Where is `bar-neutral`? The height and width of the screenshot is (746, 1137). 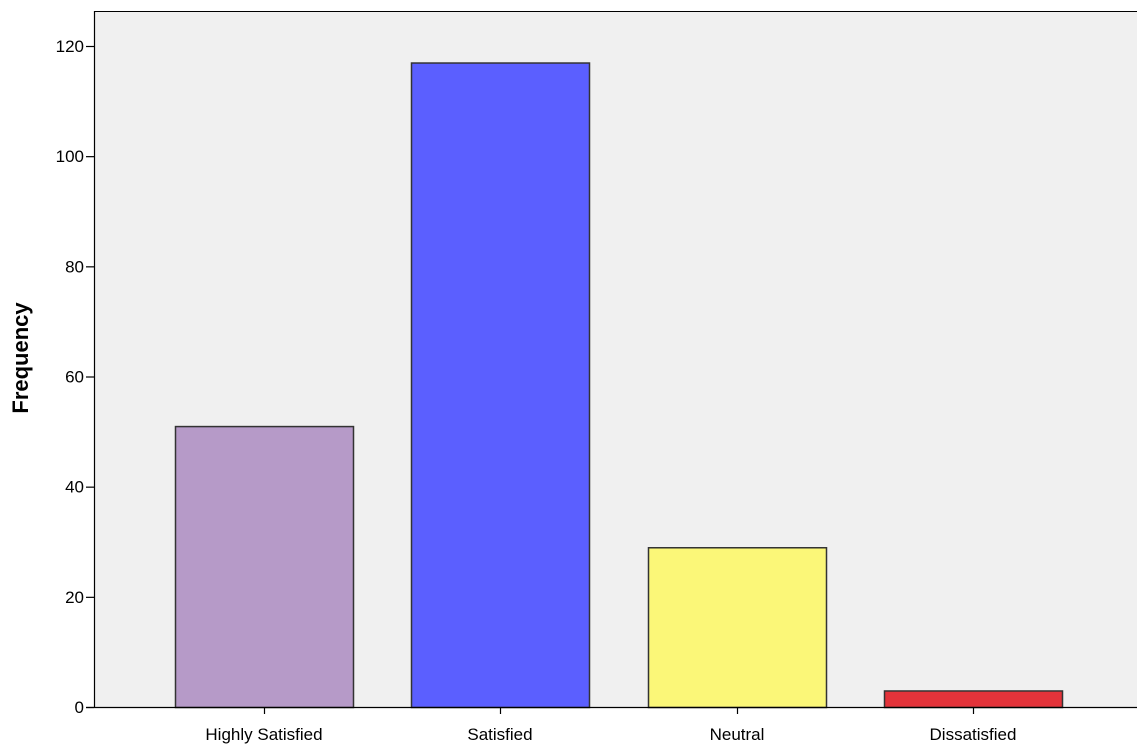 bar-neutral is located at coordinates (737, 628).